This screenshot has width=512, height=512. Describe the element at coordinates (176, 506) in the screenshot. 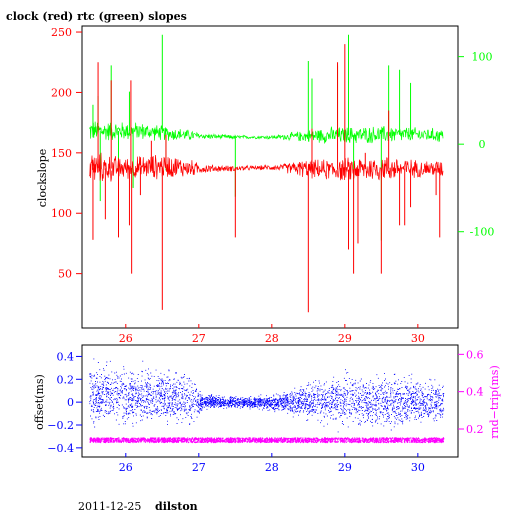

I see `footer-host: dilston` at that location.